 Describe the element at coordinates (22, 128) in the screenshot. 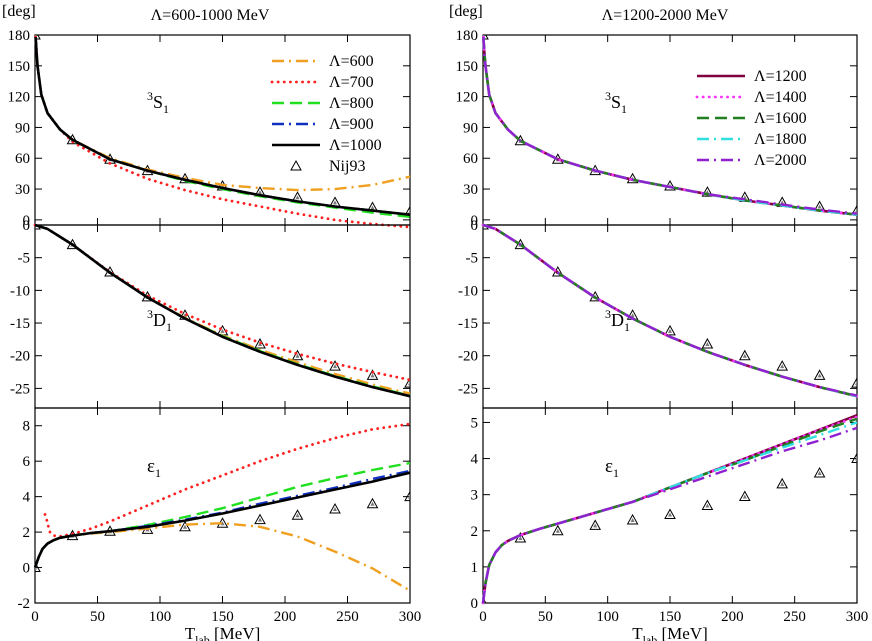

I see `chart1-panel-3S1-ytick-label-part-0: 90` at that location.